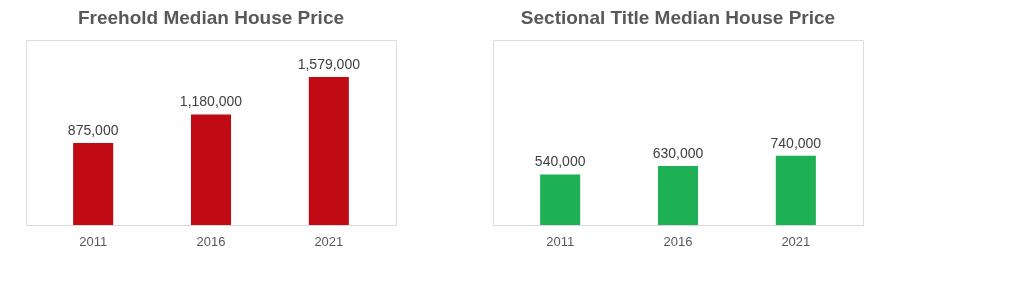 Image resolution: width=1024 pixels, height=289 pixels. I want to click on data-label: 540,000, so click(560, 161).